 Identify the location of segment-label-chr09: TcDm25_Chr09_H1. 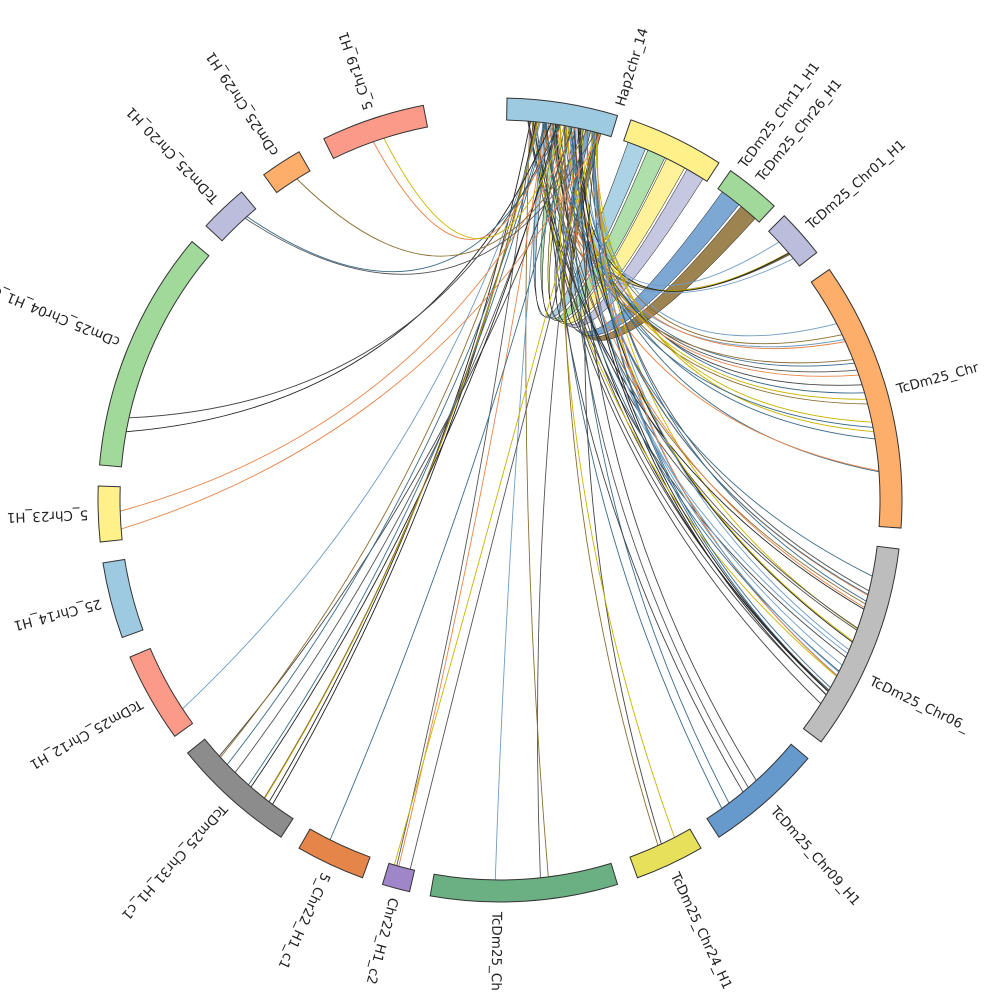
(814, 856).